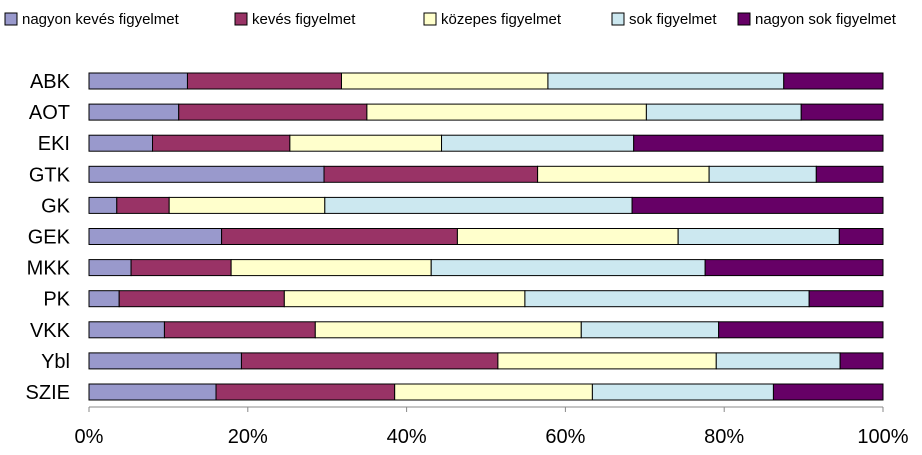  Describe the element at coordinates (565, 437) in the screenshot. I see `x-tick-label: 60%` at that location.